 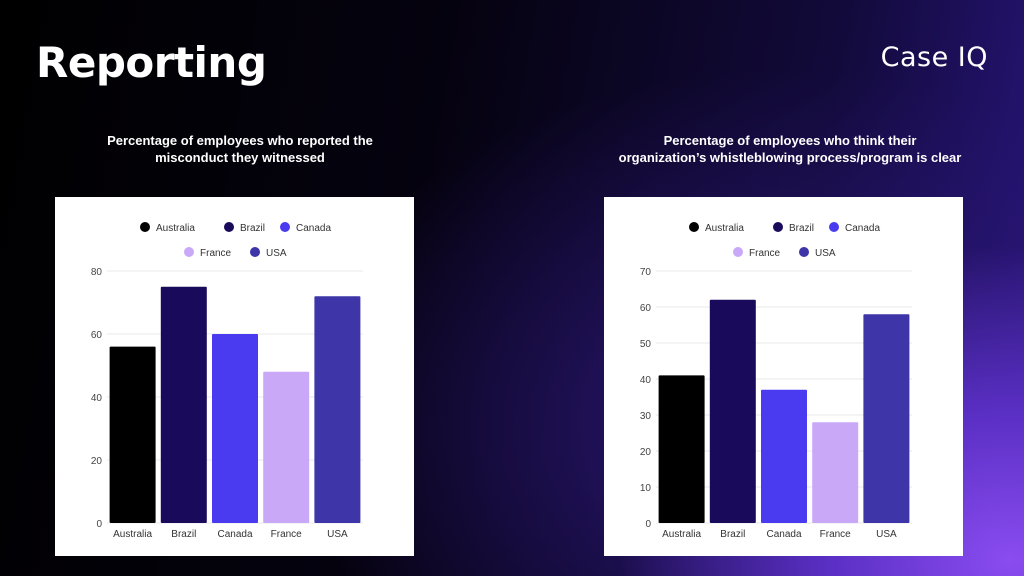 What do you see at coordinates (97, 272) in the screenshot?
I see `y-tick-label-80: 80` at bounding box center [97, 272].